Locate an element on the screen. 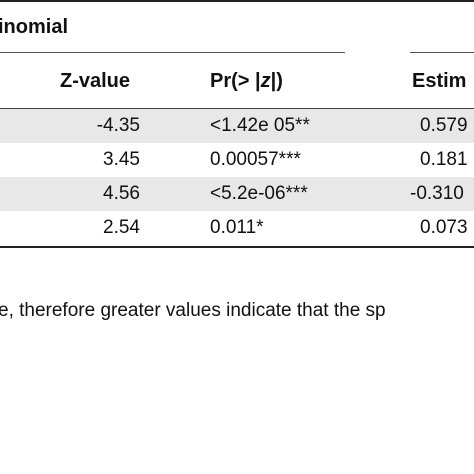 The image size is (474, 474). cell-pr: 0.011* is located at coordinates (237, 227).